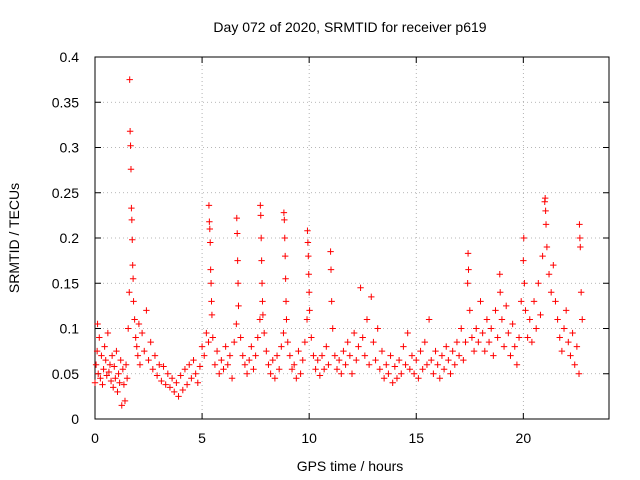 This screenshot has width=640, height=480. What do you see at coordinates (14, 238) in the screenshot?
I see `y-axis-label: SRMTID / TECUs` at bounding box center [14, 238].